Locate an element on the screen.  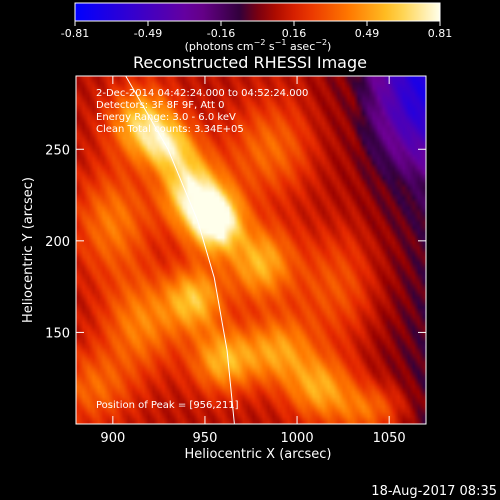
colorbar-ticks: -0.81 -0.49 -0.16 0.16 0.49 0.81 is located at coordinates (256, 30).